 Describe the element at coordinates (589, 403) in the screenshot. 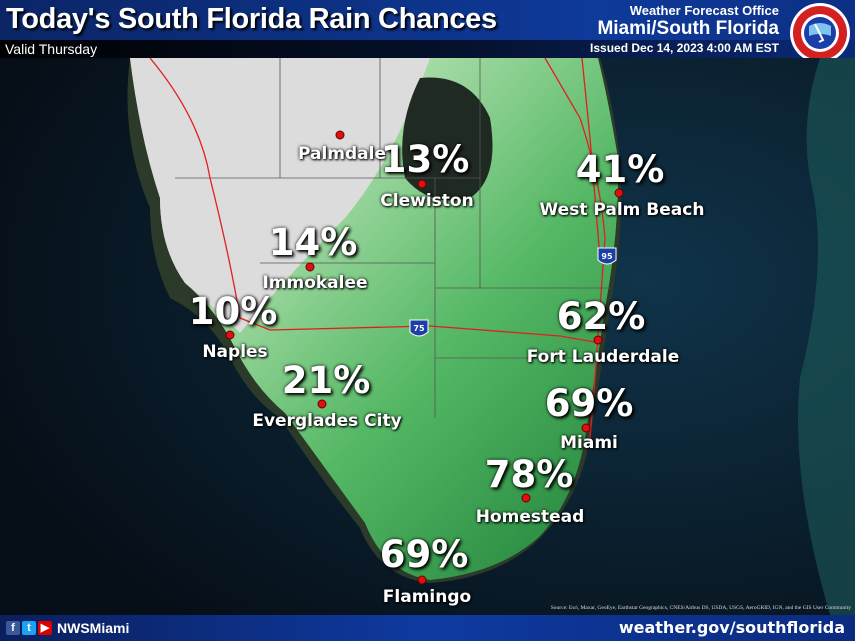

I see `rain-chance-miami: 69%` at that location.